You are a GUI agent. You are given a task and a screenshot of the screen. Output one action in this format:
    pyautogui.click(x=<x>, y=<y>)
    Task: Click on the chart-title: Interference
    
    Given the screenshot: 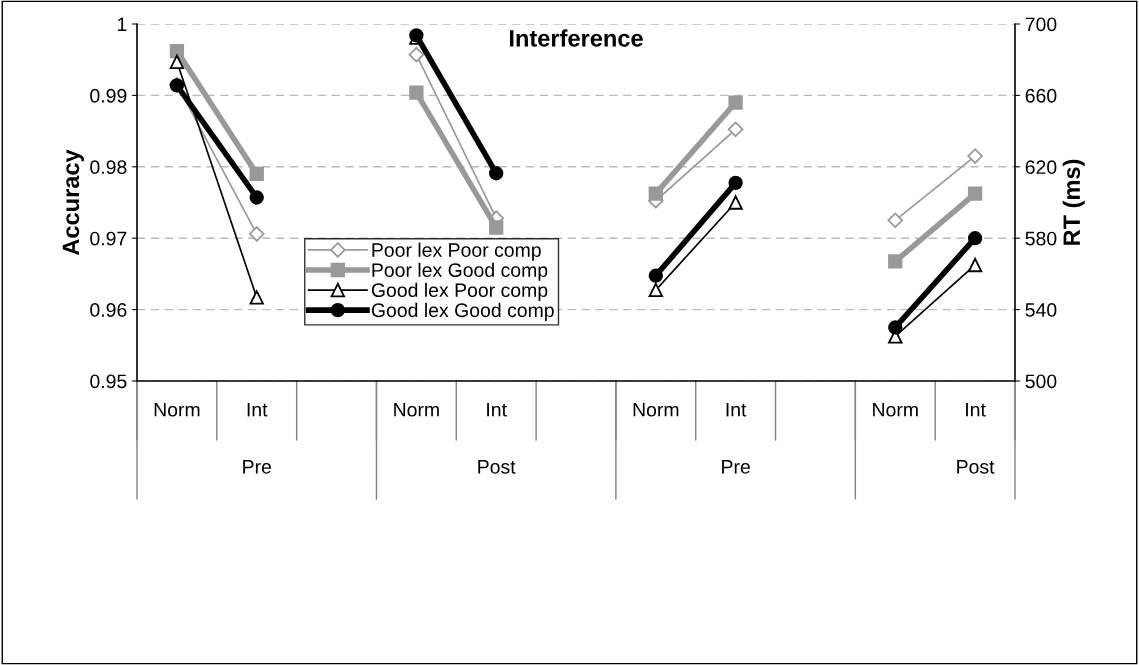 What is the action you would take?
    pyautogui.click(x=576, y=38)
    